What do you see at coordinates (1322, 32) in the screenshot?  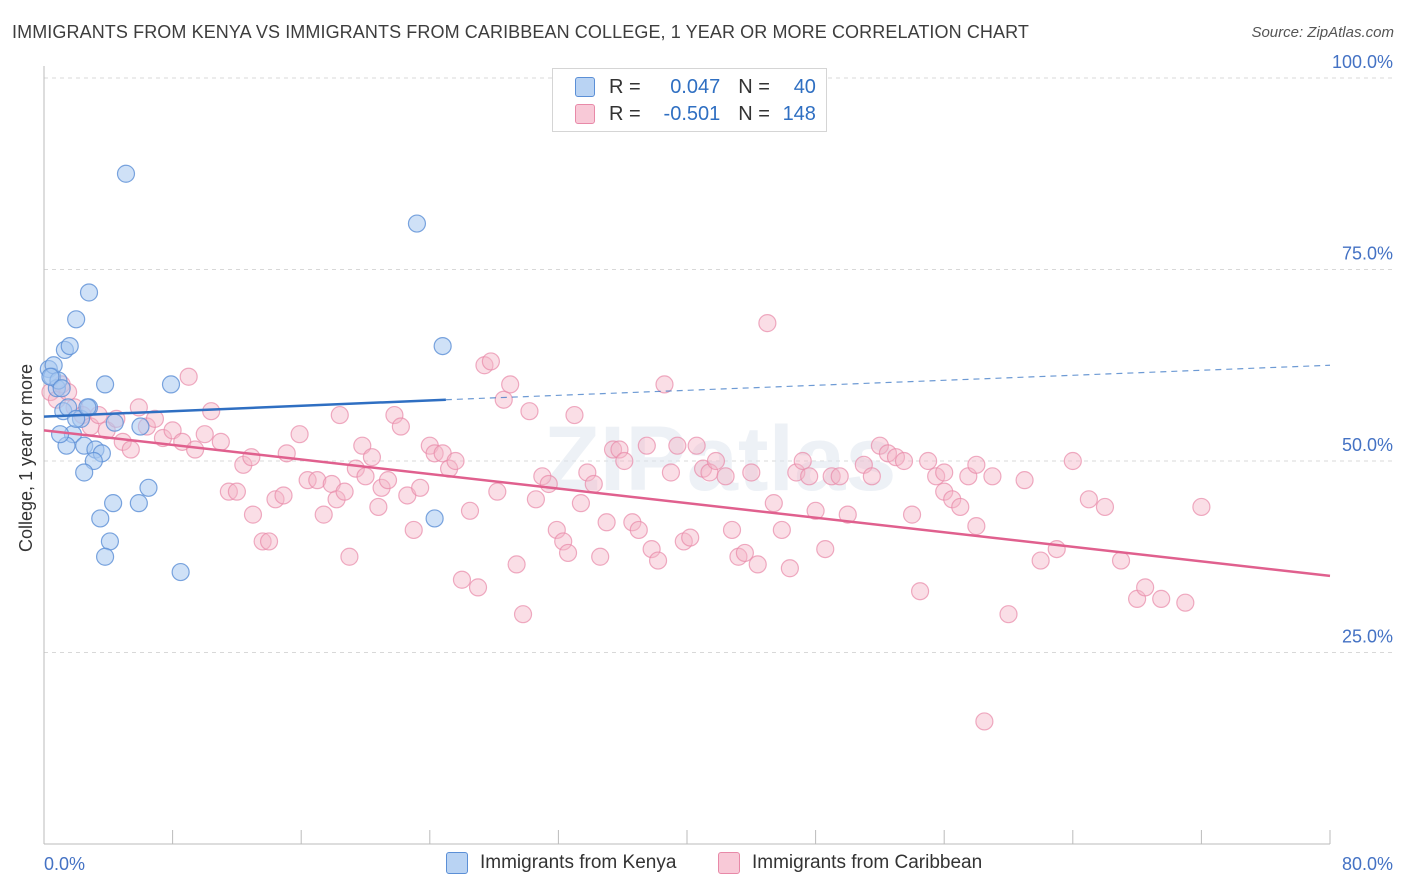 I see `source-label: Source: ZipAtlas.com` at bounding box center [1322, 32].